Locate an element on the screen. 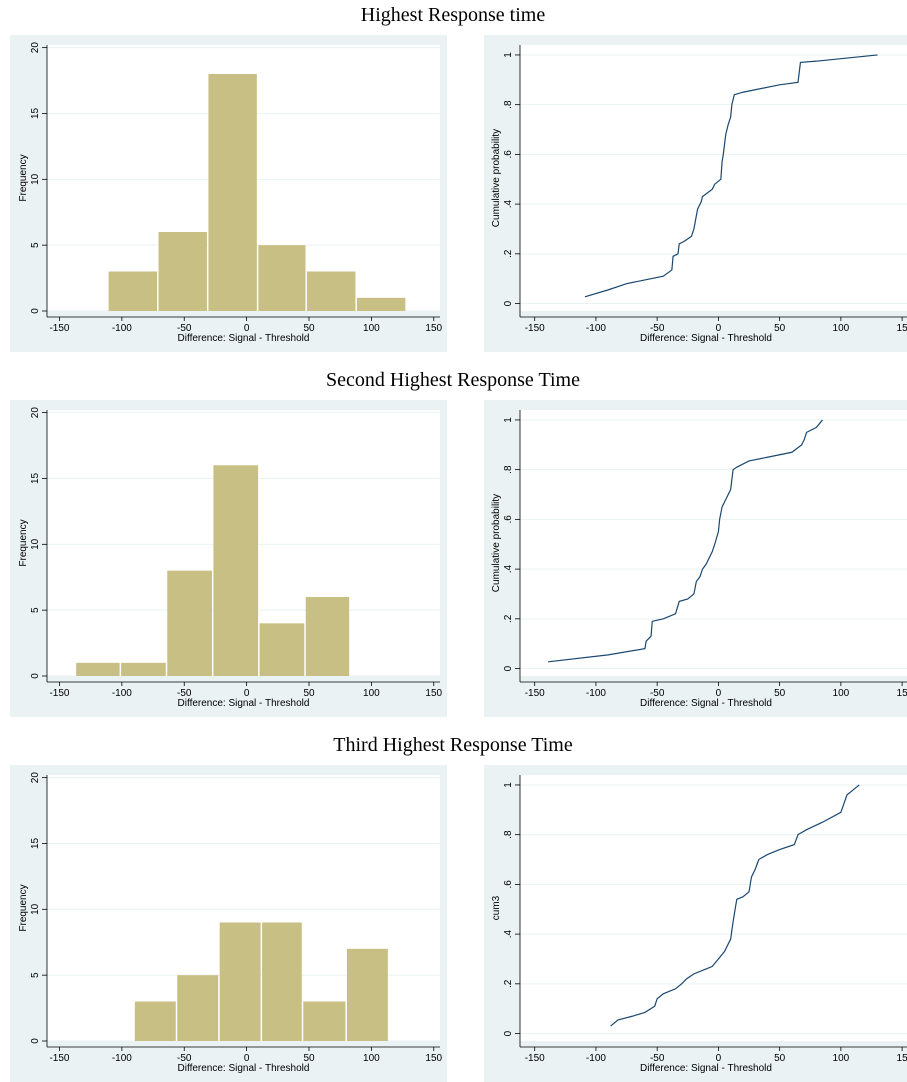  section-title: Second Highest Response Time is located at coordinates (453, 380).